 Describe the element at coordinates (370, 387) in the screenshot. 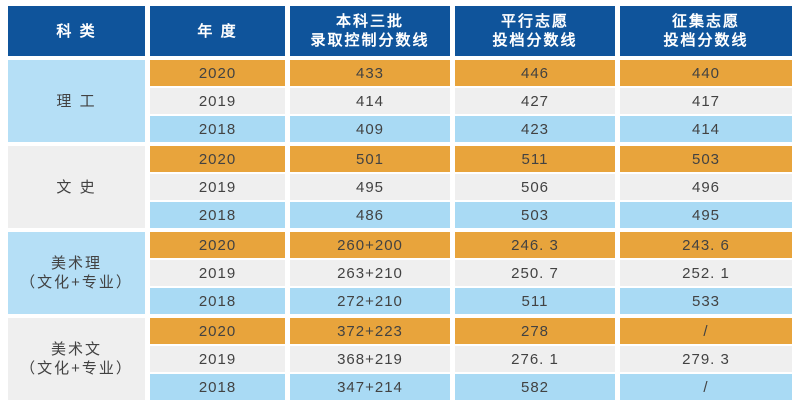

I see `score-cell: 347+214` at that location.